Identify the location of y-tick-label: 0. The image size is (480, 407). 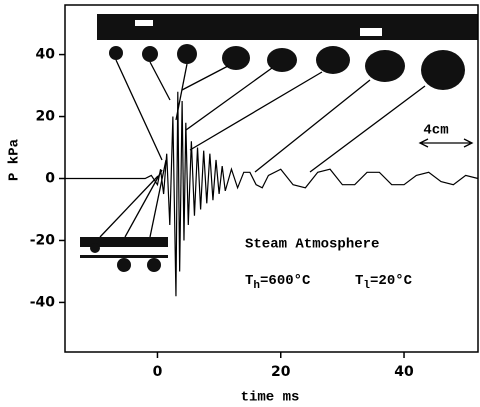
(50, 179).